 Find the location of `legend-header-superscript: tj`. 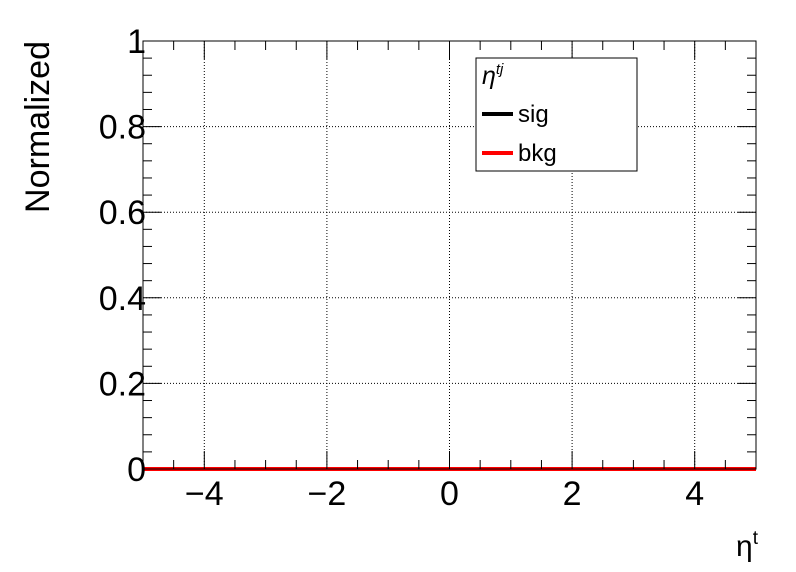

legend-header-superscript: tj is located at coordinates (500, 69).